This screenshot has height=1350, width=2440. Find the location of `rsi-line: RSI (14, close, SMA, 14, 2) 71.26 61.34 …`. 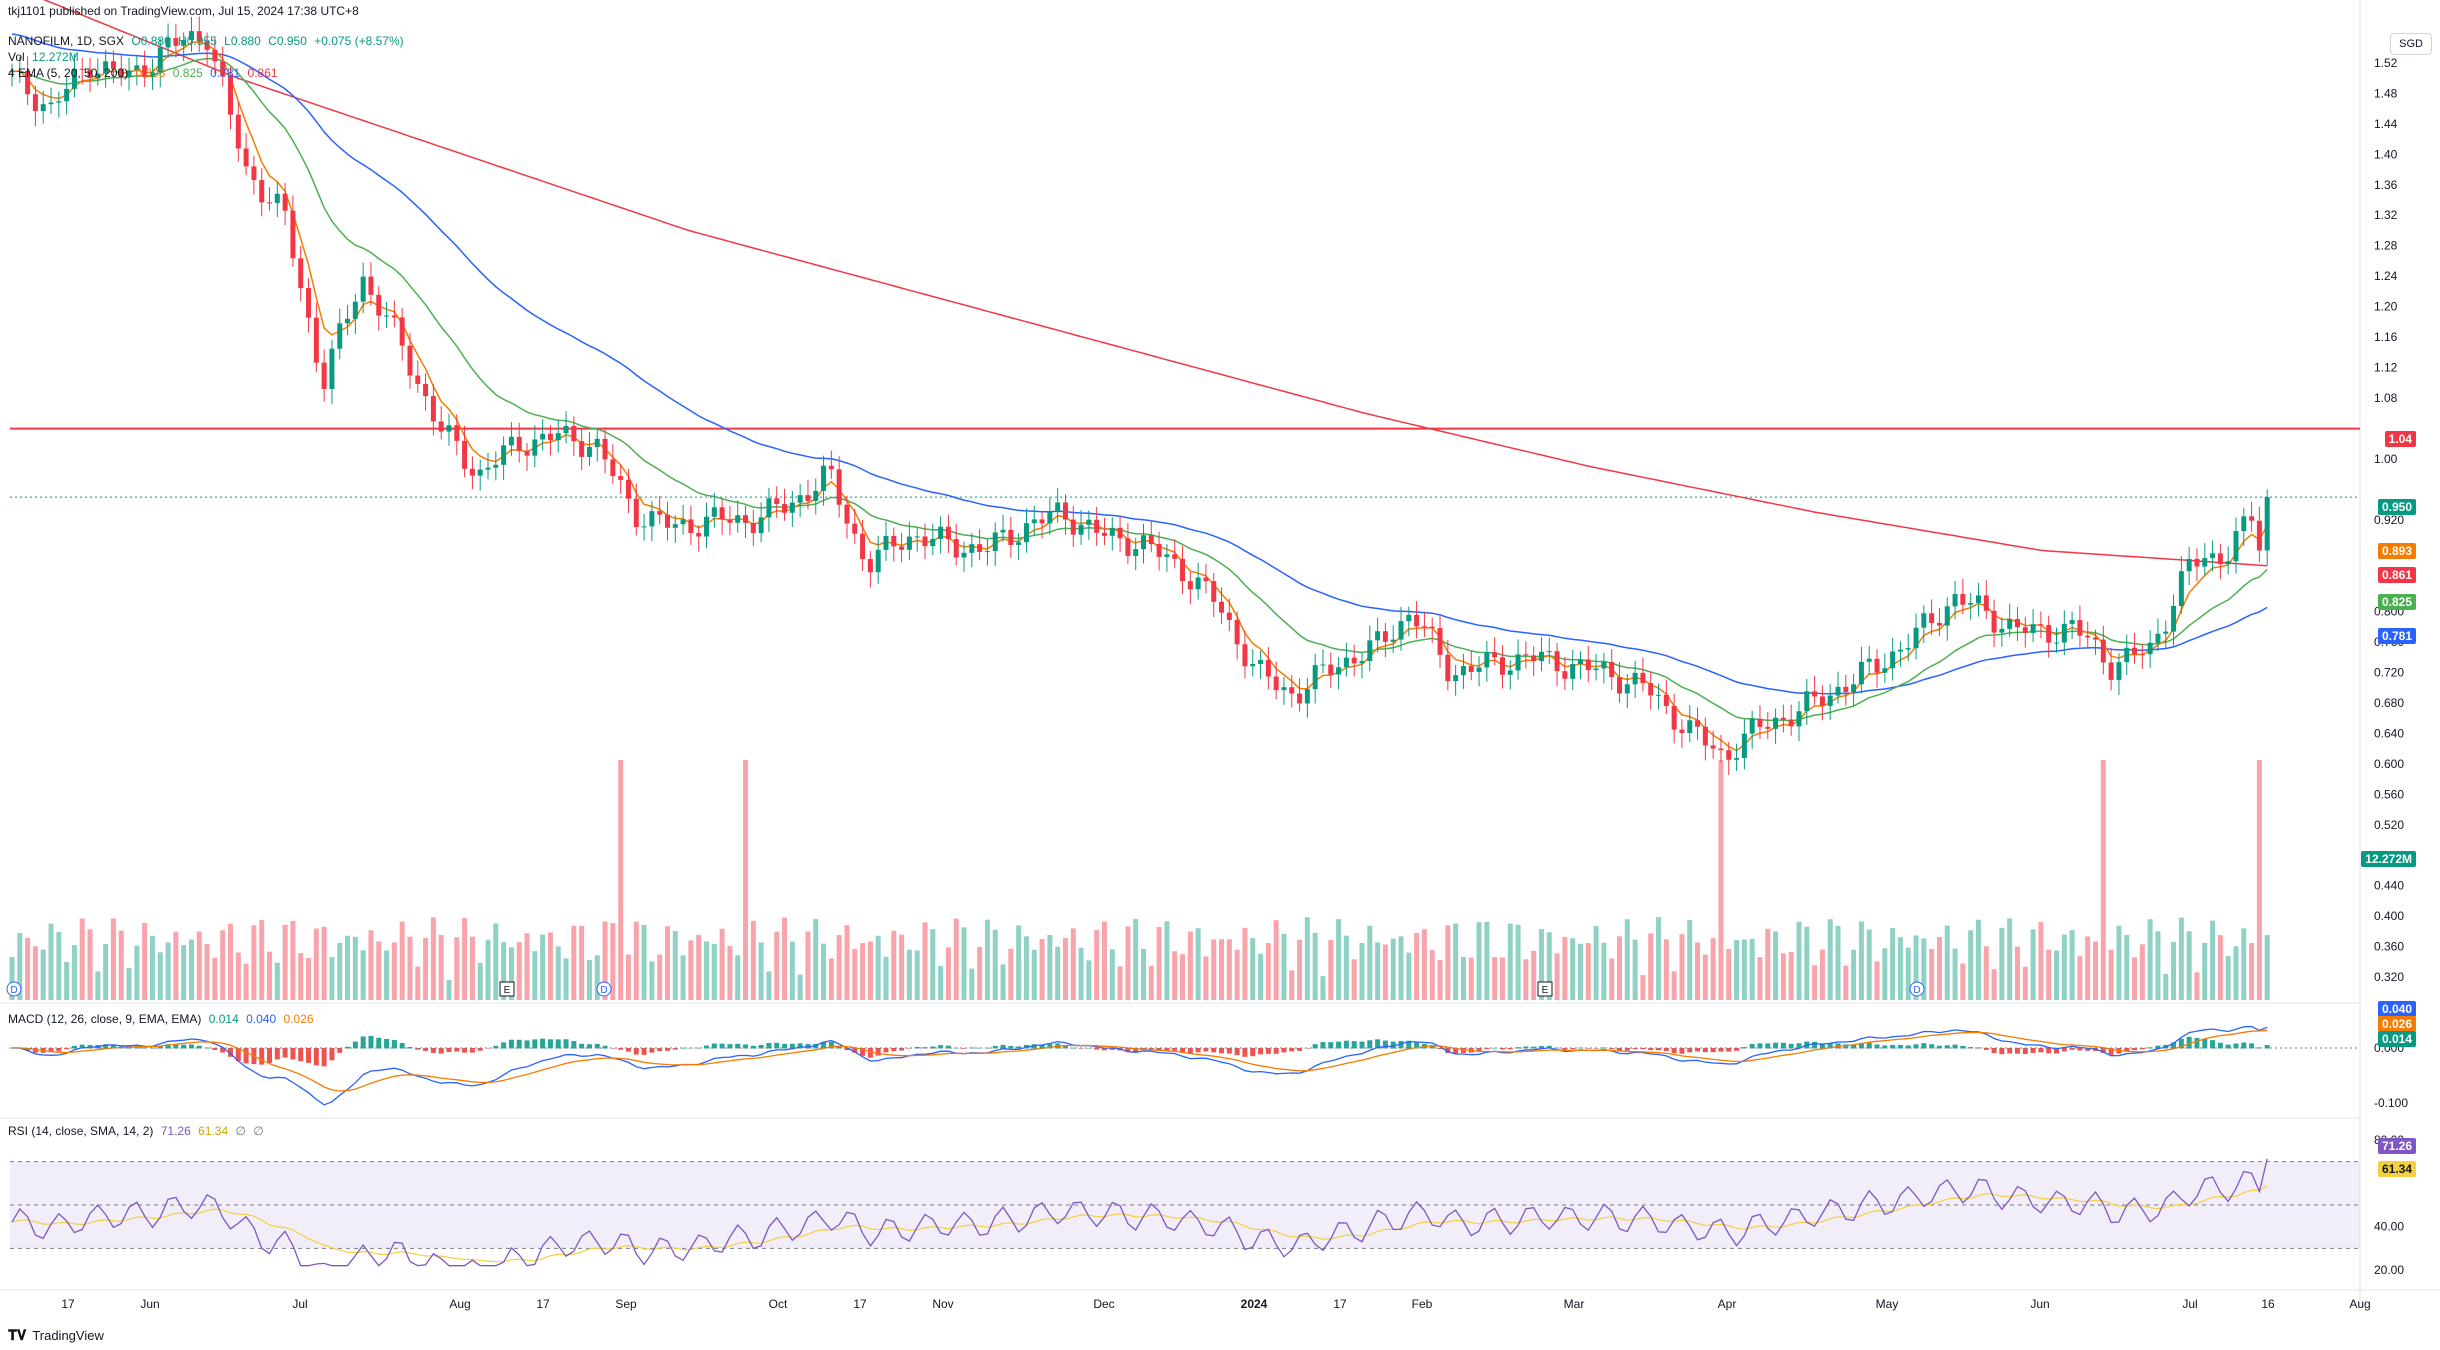

rsi-line: RSI (14, close, SMA, 14, 2) 71.26 61.34 … is located at coordinates (138, 1131).